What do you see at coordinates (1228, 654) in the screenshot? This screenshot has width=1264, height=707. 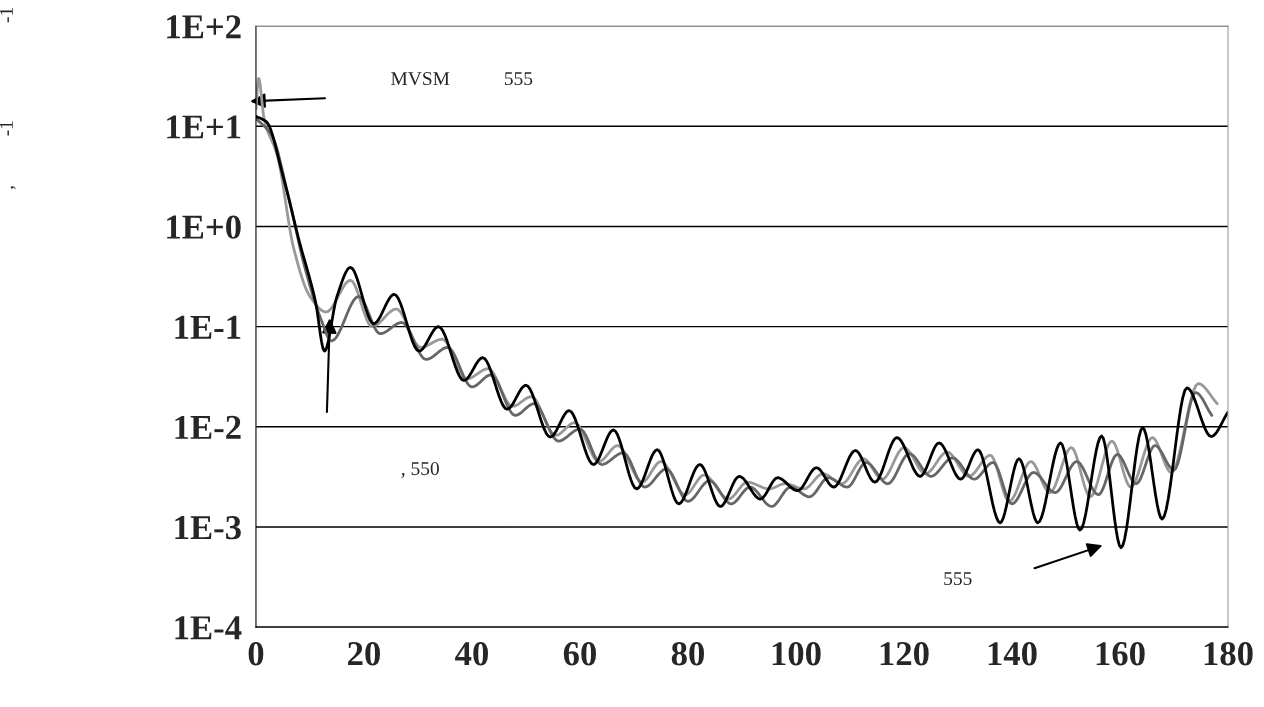 I see `x-tick-label: 180` at bounding box center [1228, 654].